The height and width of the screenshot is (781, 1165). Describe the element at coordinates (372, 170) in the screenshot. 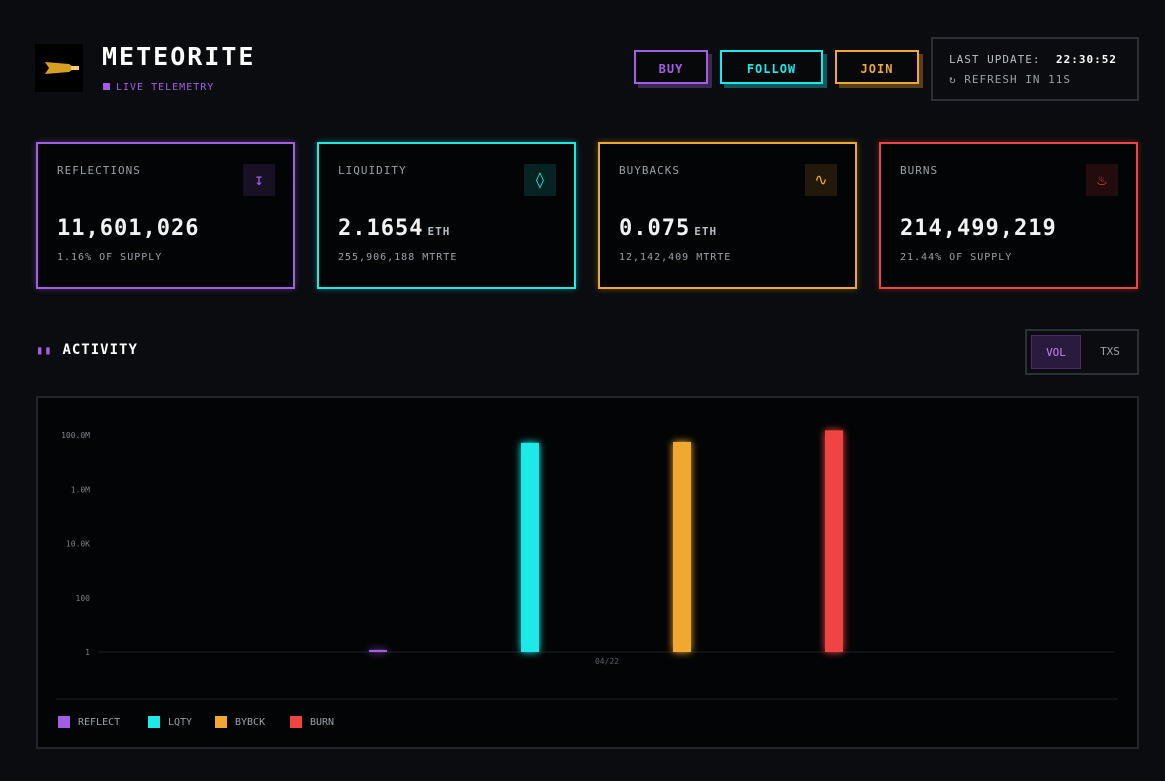

I see `card-label: LIQUIDITY` at that location.